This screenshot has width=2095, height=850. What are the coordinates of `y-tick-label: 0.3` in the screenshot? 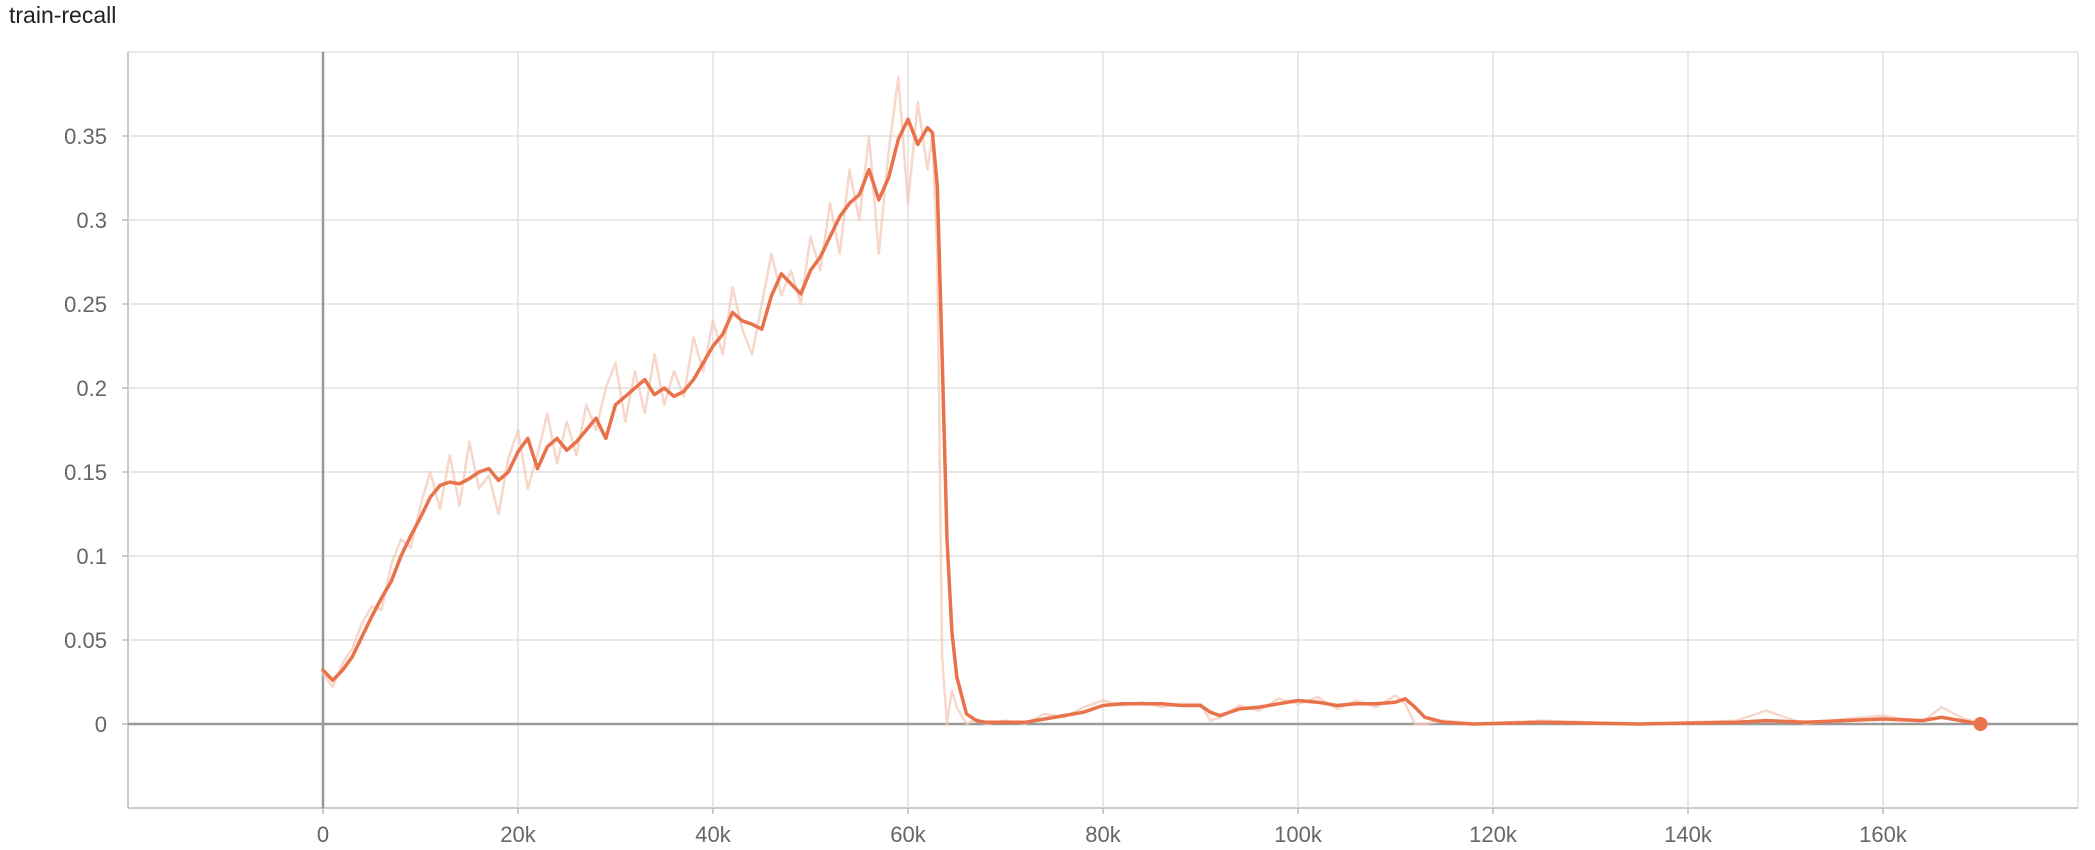 It's located at (91, 220).